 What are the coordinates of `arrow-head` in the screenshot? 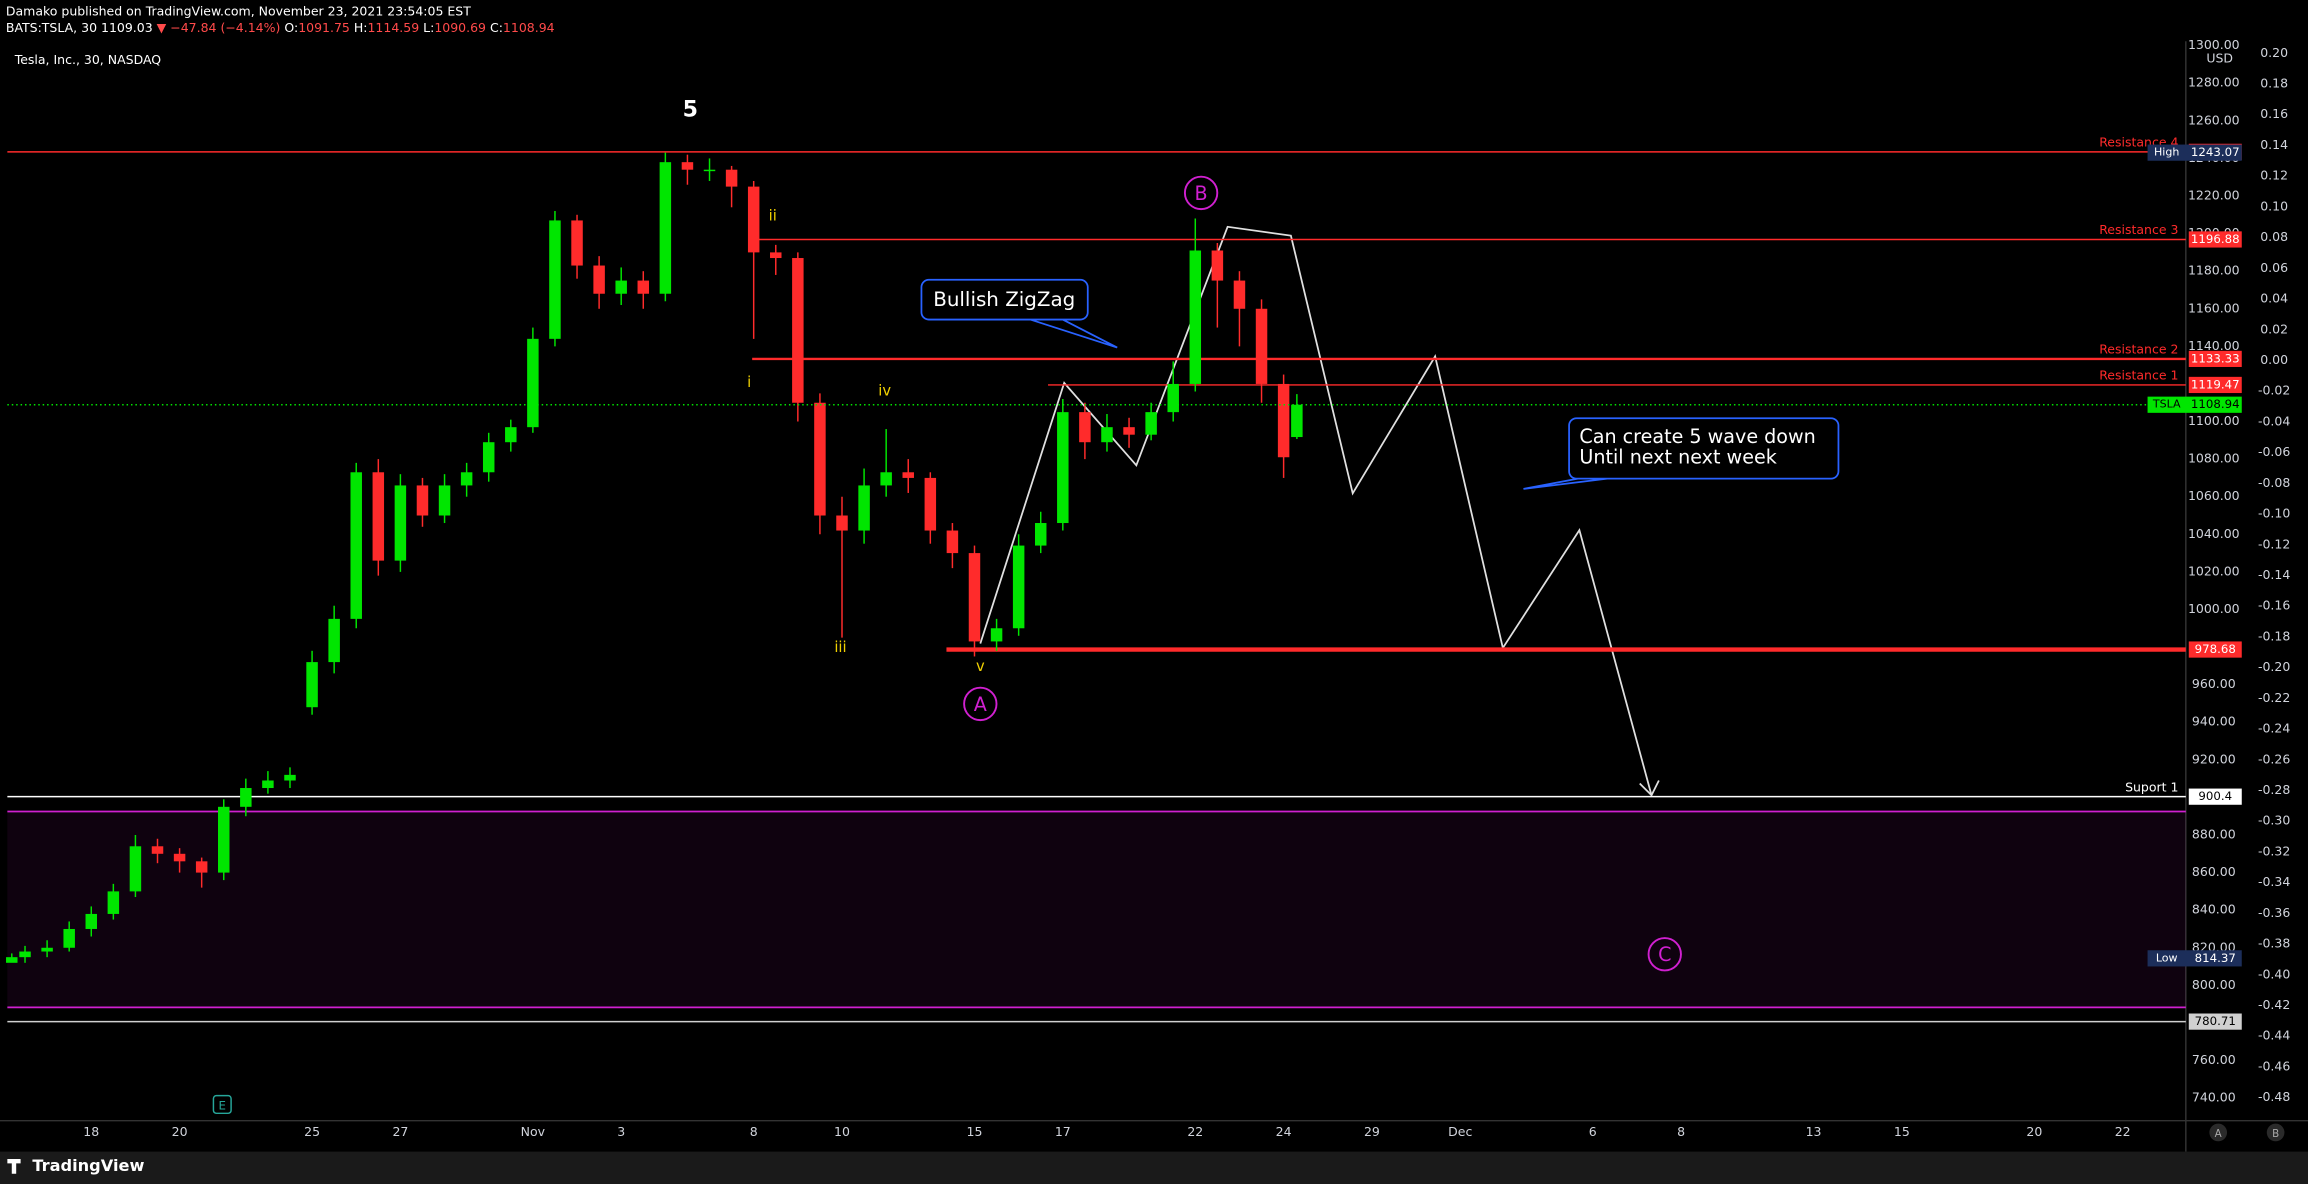 It's located at (1649, 788).